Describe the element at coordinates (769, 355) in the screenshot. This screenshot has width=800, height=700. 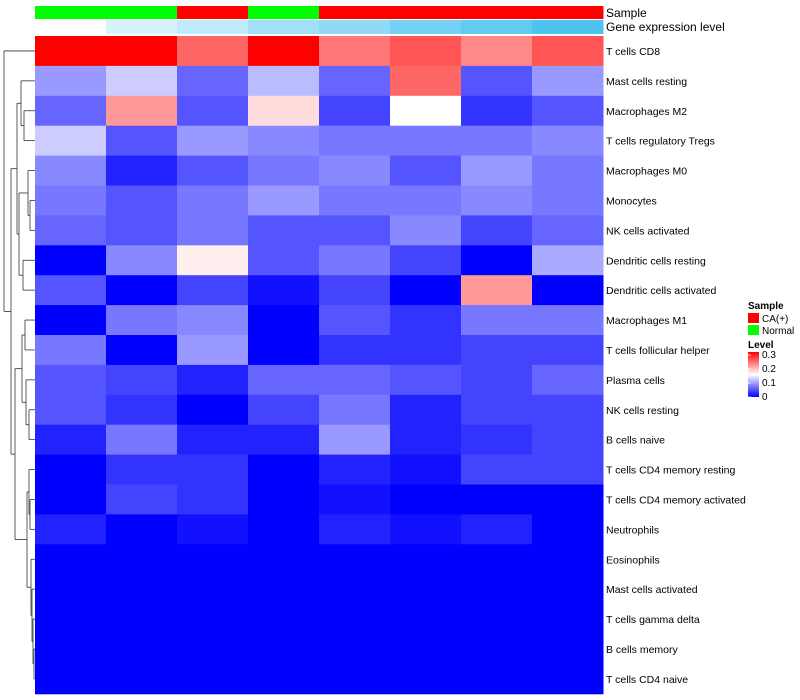
I see `legend-tick-label: 0.3` at that location.